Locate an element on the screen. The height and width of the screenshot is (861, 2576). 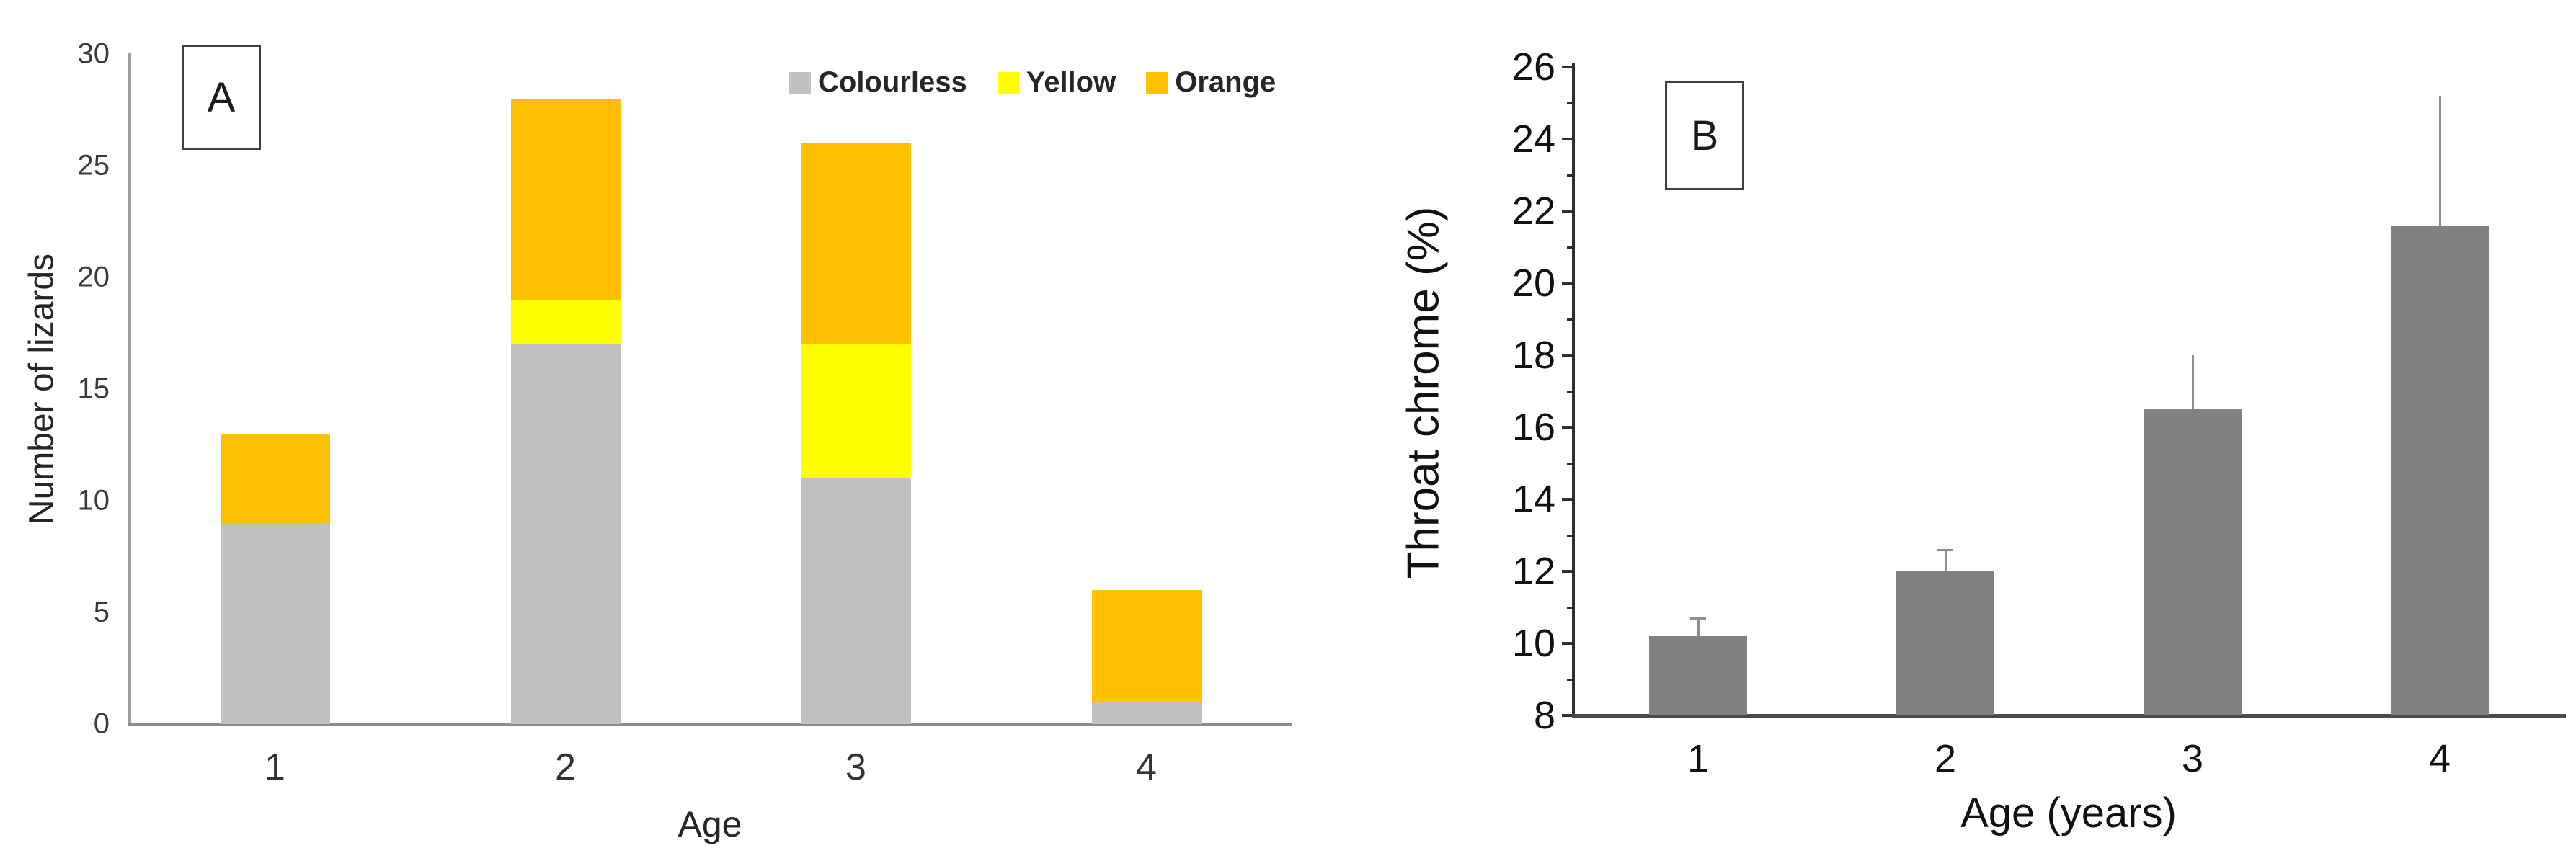
panel-a-y-tick-label: 15 is located at coordinates (94, 388).